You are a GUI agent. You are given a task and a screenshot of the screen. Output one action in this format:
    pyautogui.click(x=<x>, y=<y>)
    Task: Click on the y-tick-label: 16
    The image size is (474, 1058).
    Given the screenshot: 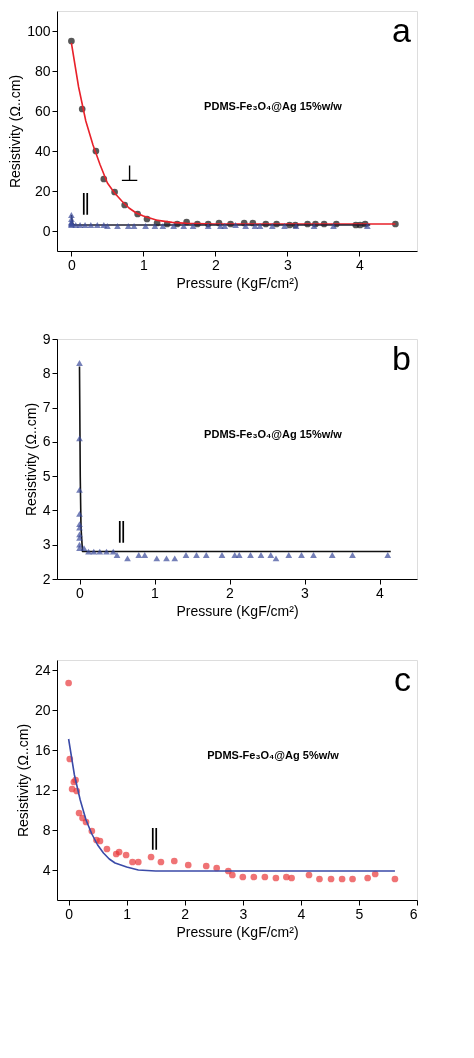 What is the action you would take?
    pyautogui.click(x=42, y=749)
    